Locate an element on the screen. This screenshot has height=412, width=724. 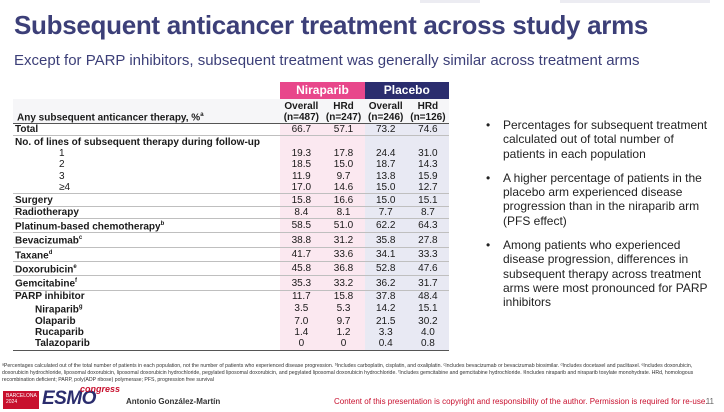
row-label: 1 is located at coordinates (62, 153).